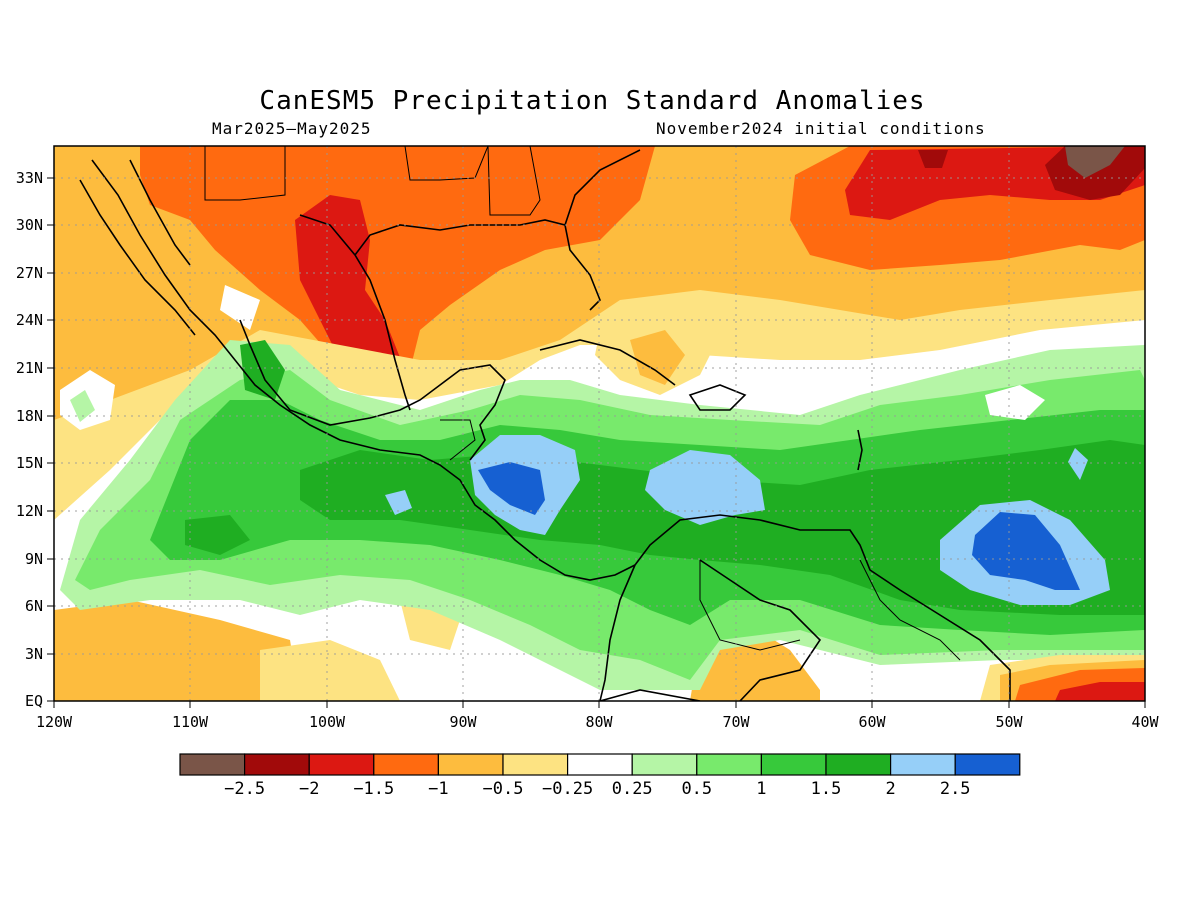  I want to click on lat-label: 18N, so click(29, 416).